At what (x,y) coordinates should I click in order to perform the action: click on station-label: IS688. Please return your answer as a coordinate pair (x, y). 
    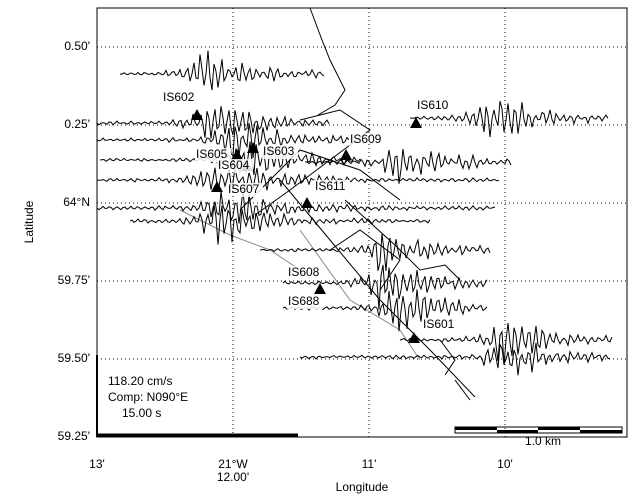
    Looking at the image, I should click on (304, 301).